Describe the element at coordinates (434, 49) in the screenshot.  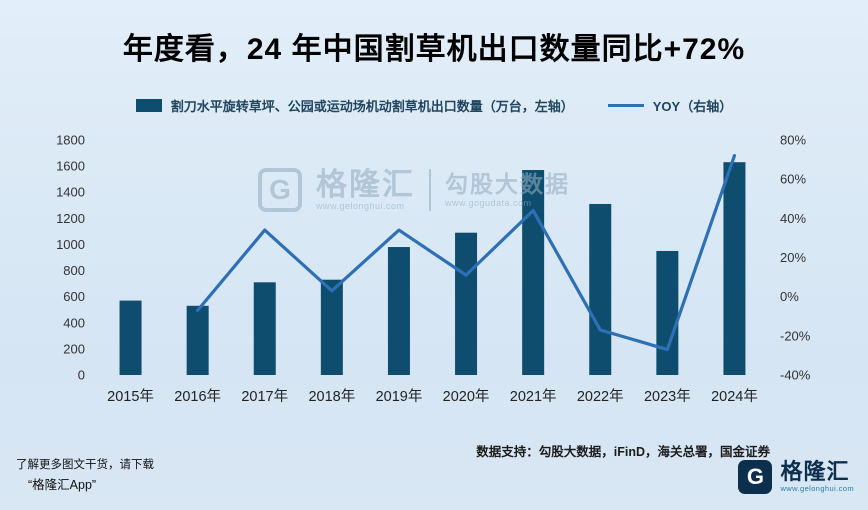
I see `page-title: 年度看，24 年中国割草机出口数量同比+72%` at that location.